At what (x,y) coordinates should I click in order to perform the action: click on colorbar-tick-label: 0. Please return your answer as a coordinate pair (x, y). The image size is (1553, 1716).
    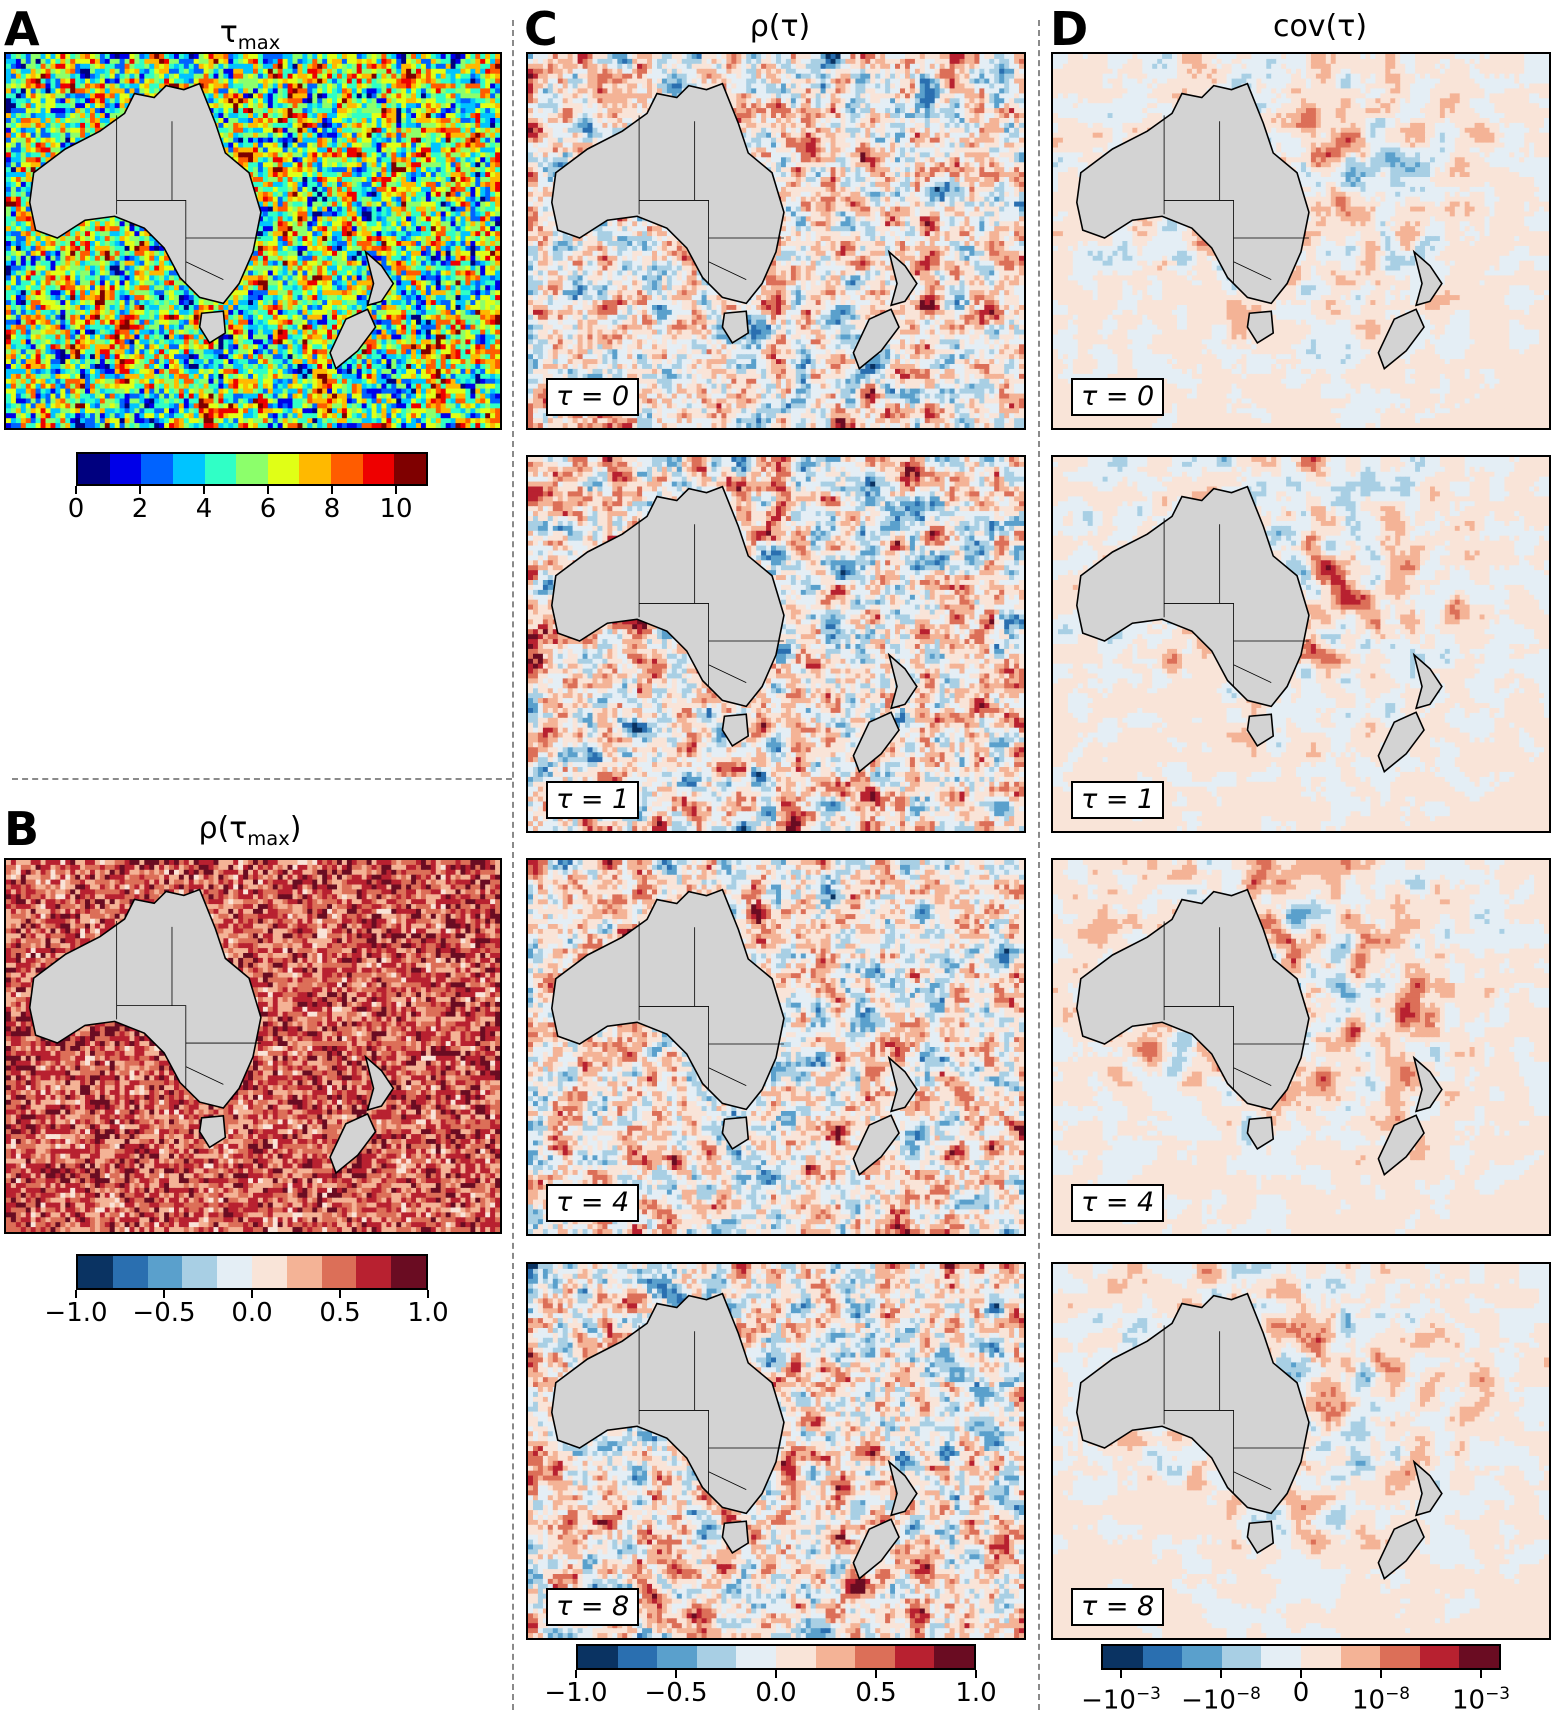
    Looking at the image, I should click on (76, 509).